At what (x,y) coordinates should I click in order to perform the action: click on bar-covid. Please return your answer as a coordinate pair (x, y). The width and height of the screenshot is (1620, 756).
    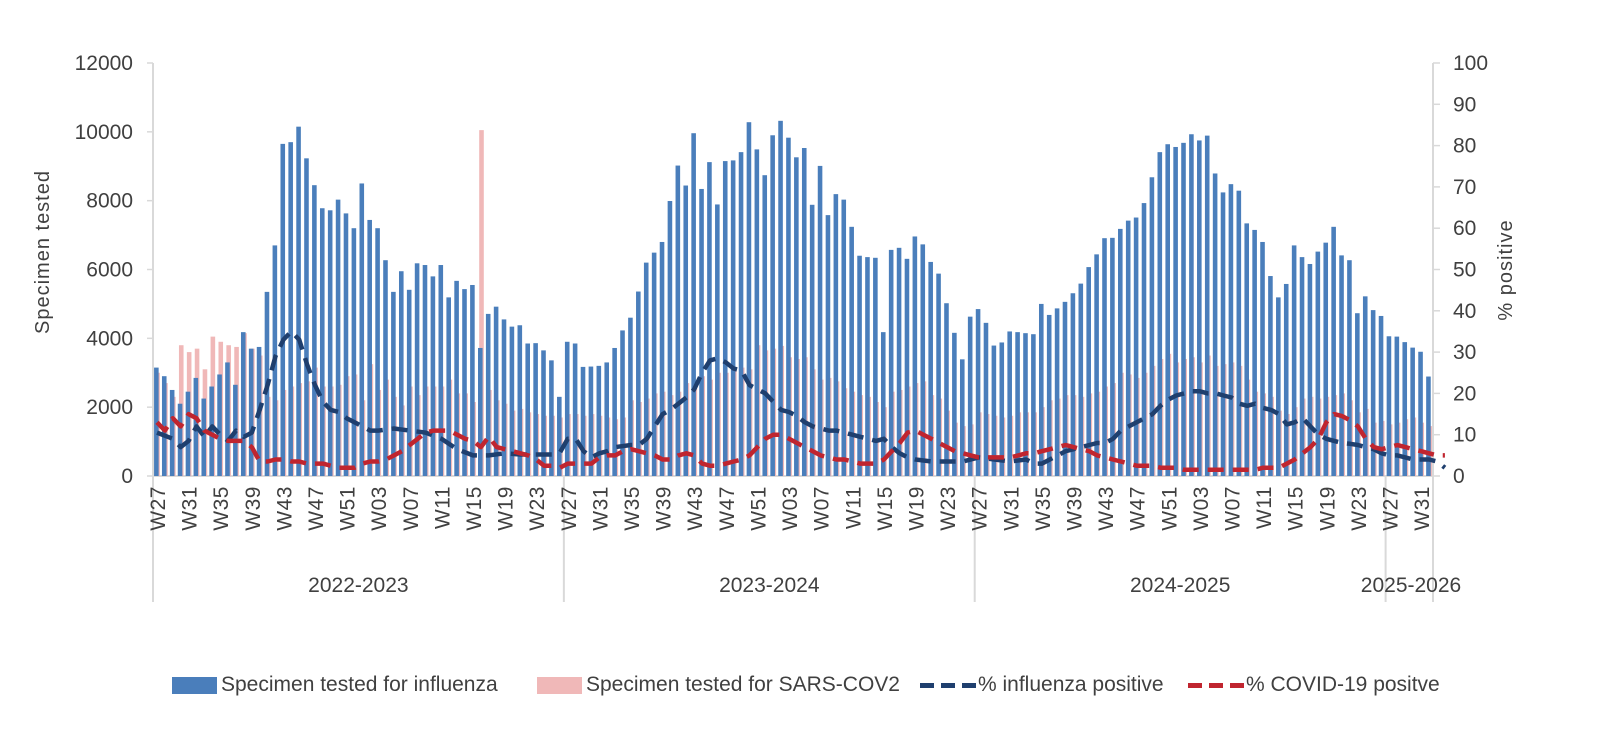
    Looking at the image, I should click on (481, 303).